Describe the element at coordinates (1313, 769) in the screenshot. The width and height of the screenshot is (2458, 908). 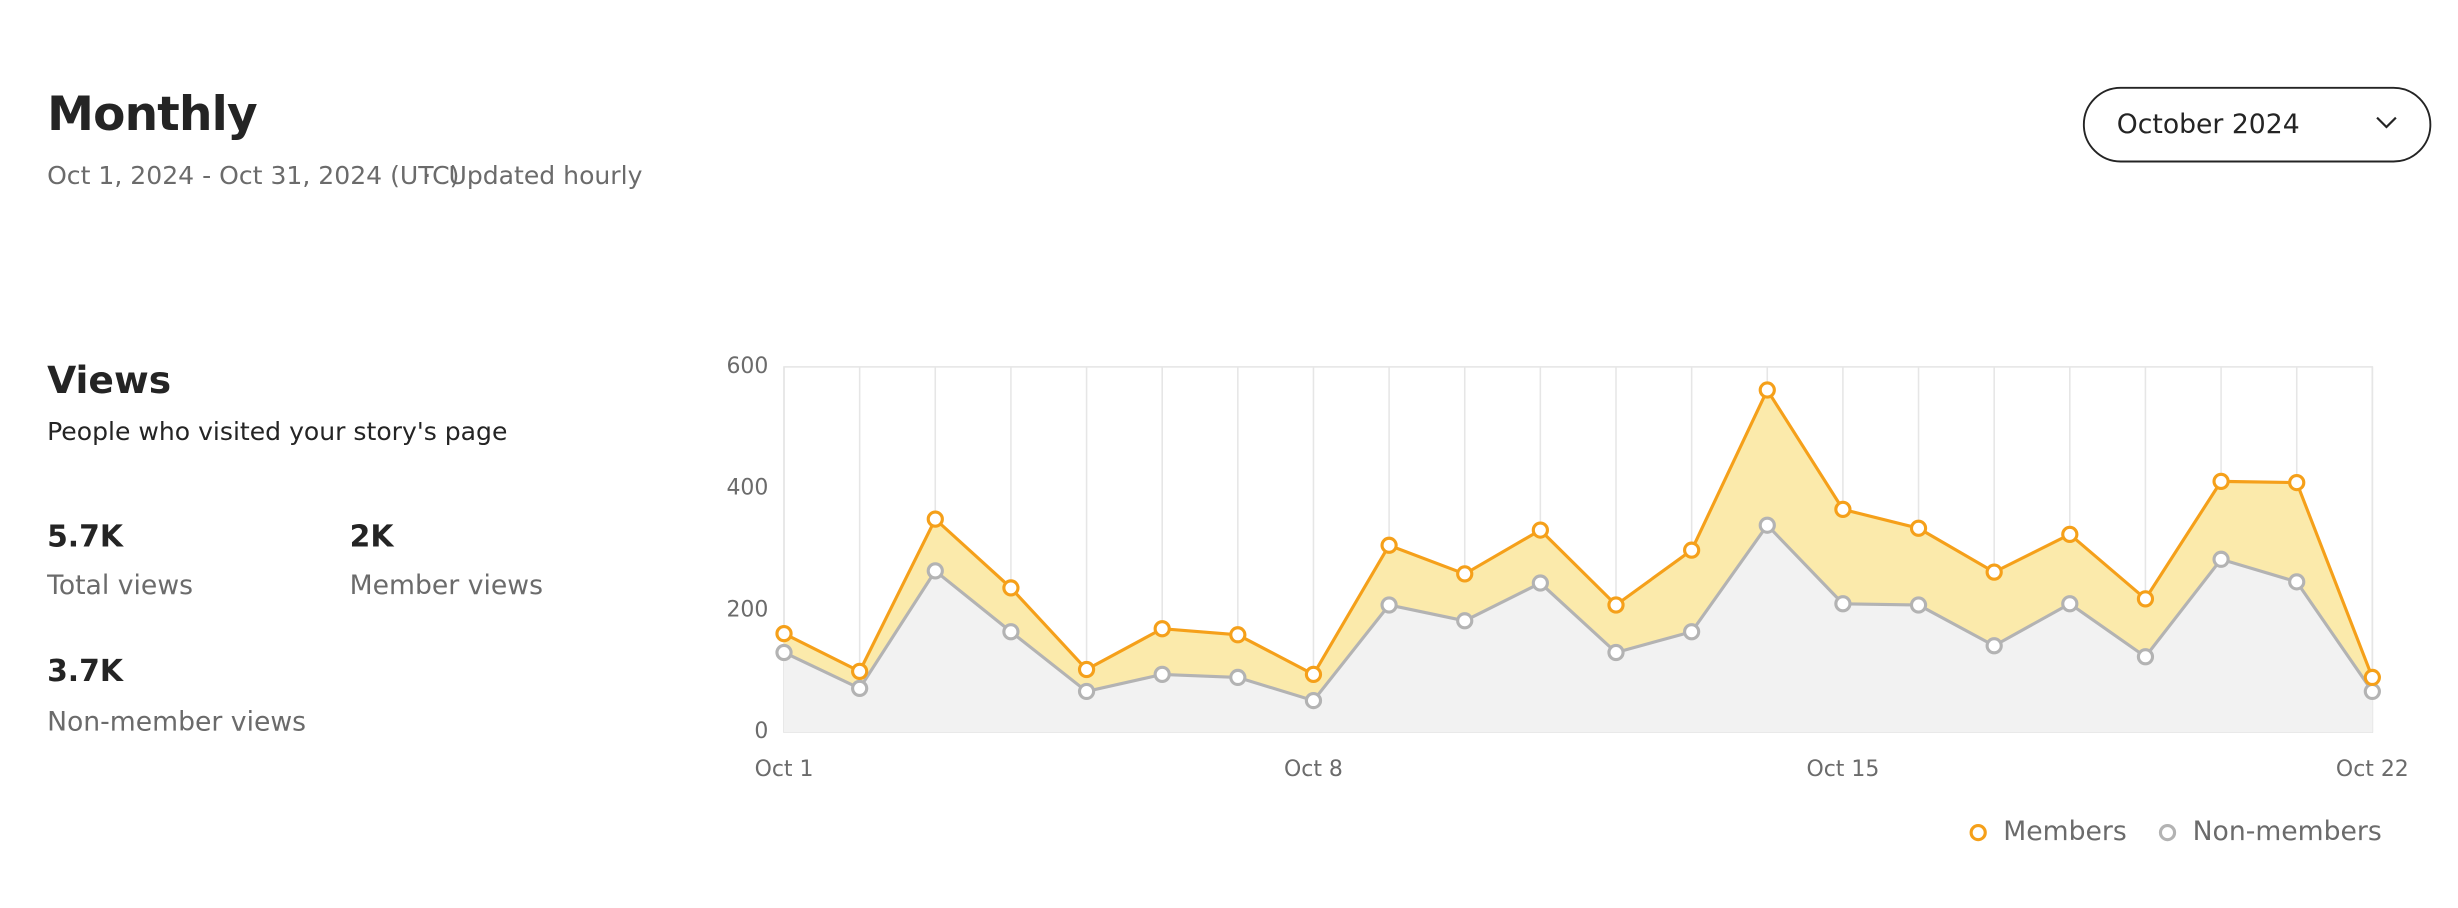
I see `x-tick-label: Oct 8` at that location.